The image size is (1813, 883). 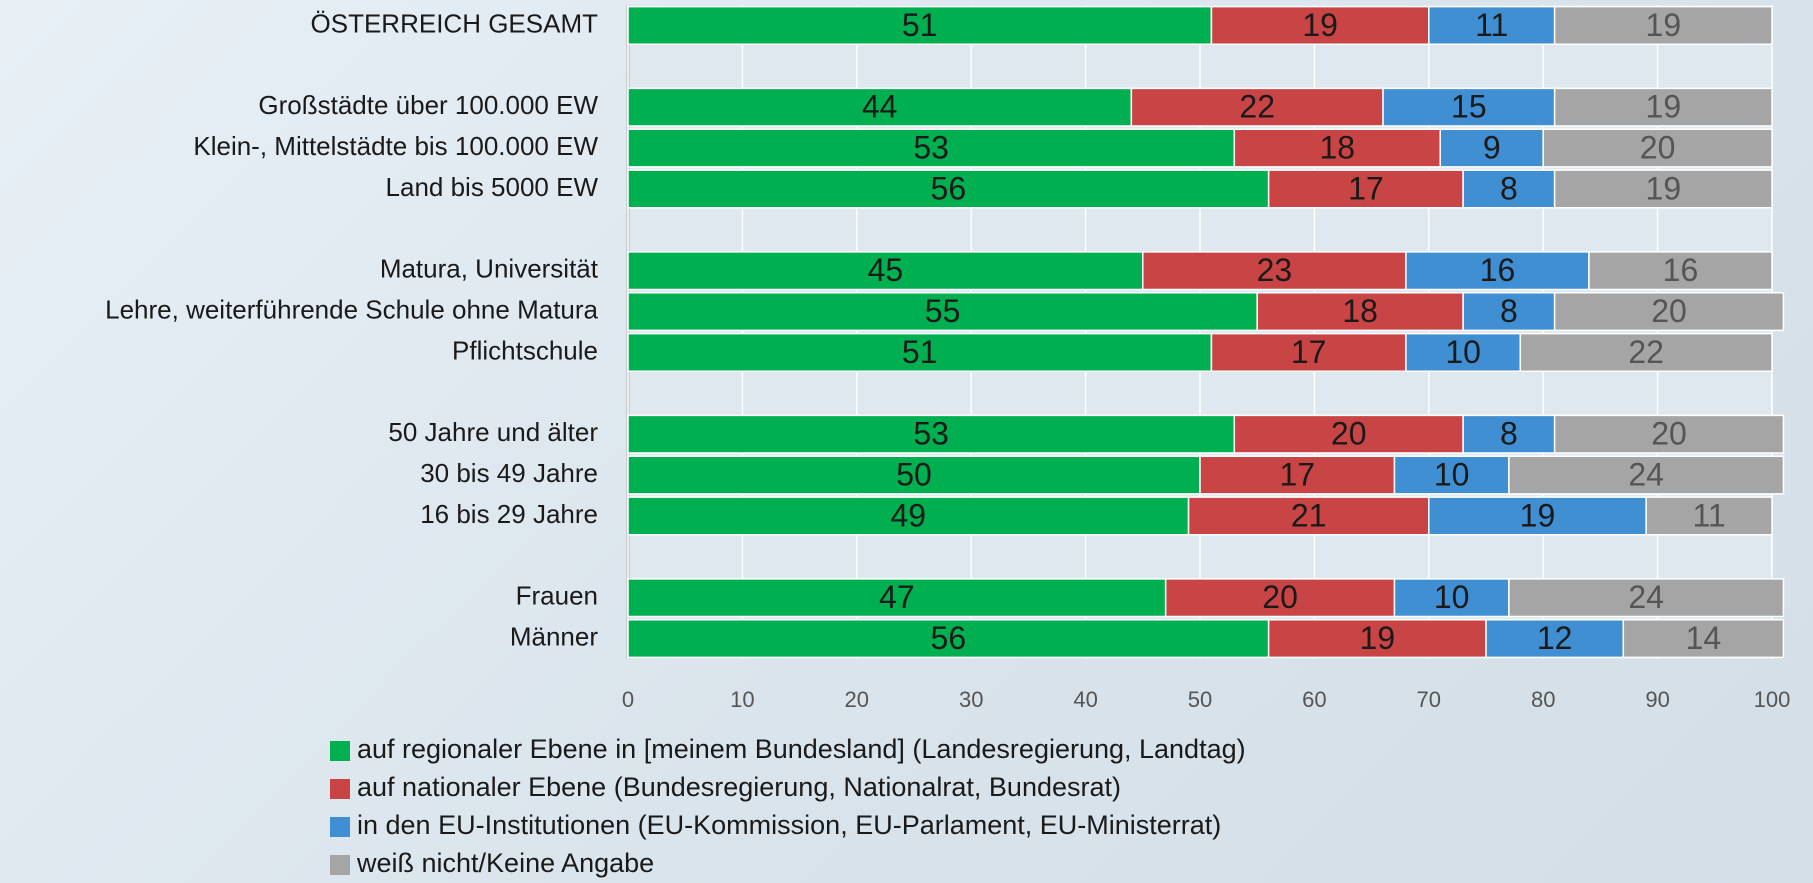 I want to click on x-tick-label: 90, so click(x=1657, y=699).